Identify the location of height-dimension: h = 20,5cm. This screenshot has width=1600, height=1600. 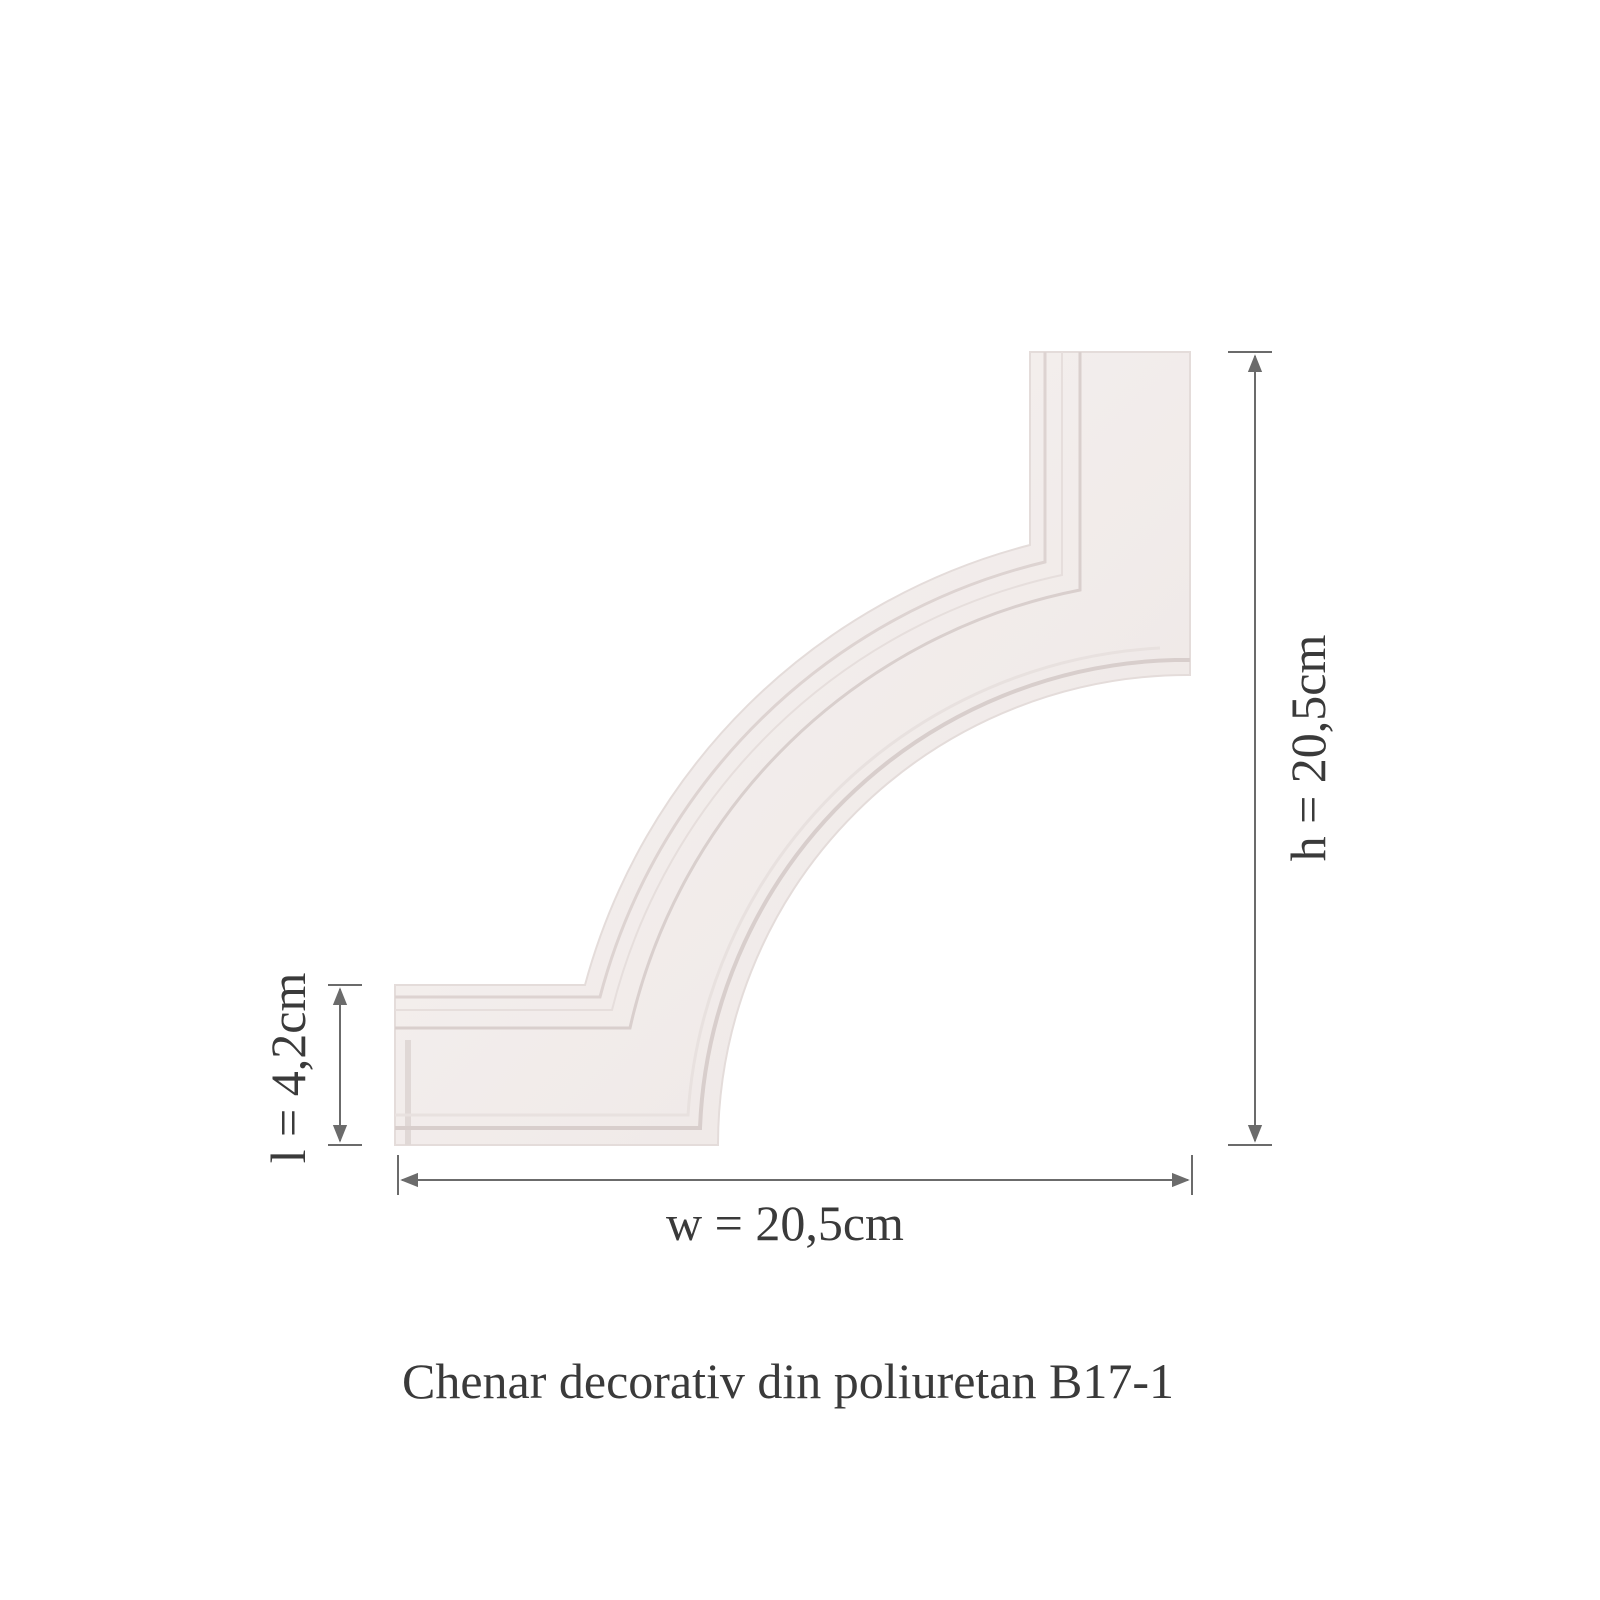
(1282, 748).